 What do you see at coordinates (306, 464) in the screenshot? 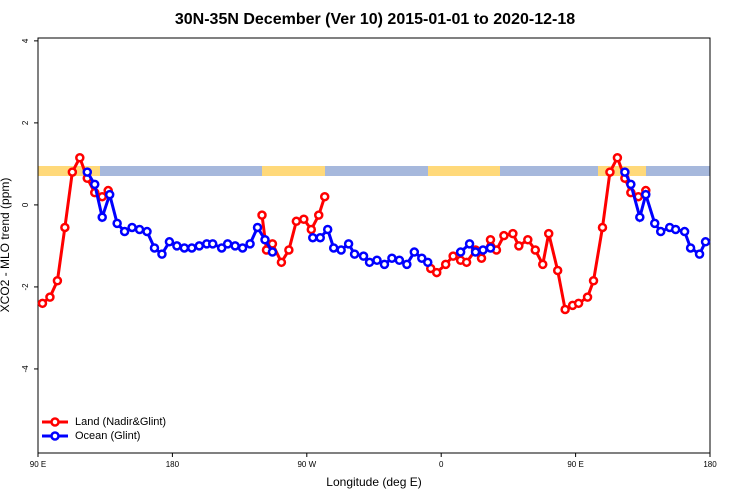
I see `x-tick-label: 90 W` at bounding box center [306, 464].